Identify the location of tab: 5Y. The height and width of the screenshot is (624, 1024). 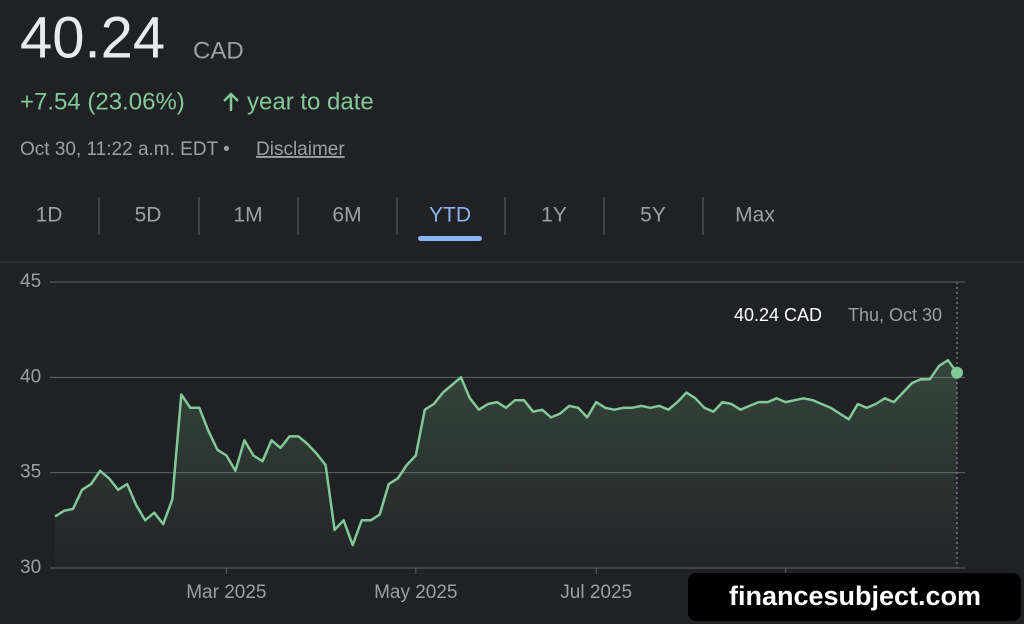
(653, 215).